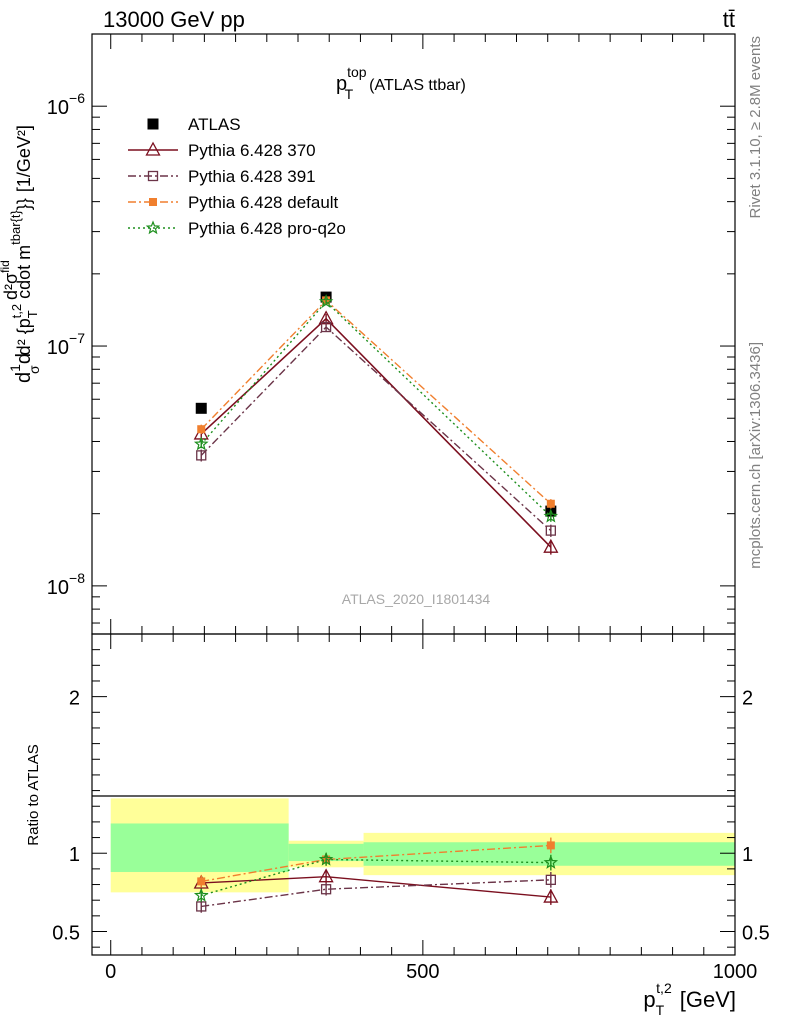  What do you see at coordinates (422, 972) in the screenshot?
I see `x-tick-label: 500` at bounding box center [422, 972].